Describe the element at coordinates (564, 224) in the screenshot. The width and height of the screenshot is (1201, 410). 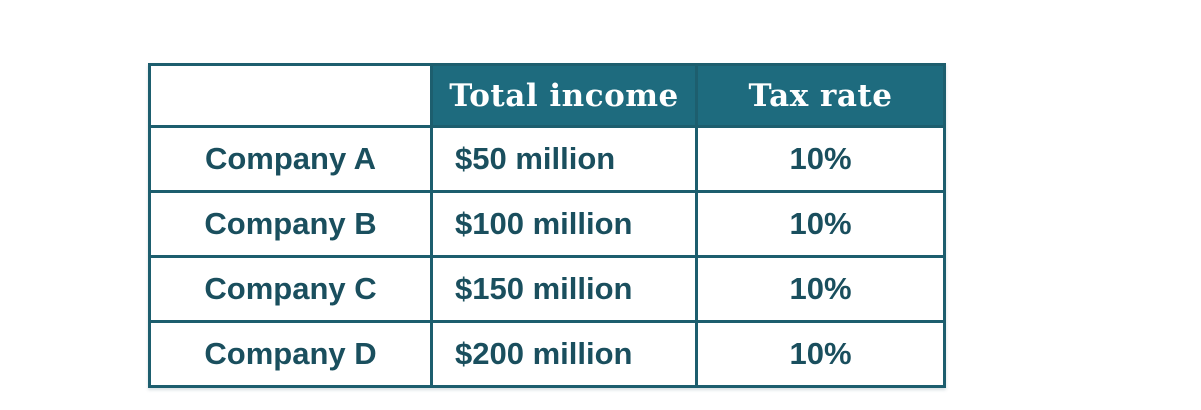
I see `income-cell: $100 million` at that location.